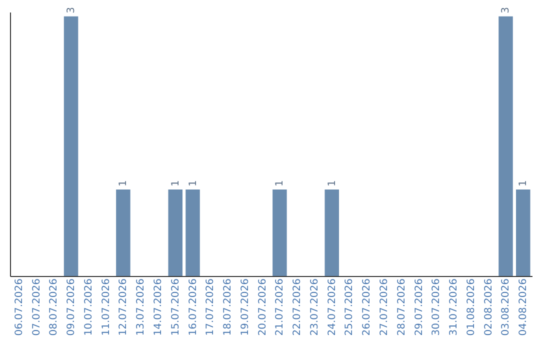 Image resolution: width=540 pixels, height=340 pixels. Describe the element at coordinates (176, 307) in the screenshot. I see `x-tick-label: 15.07.2026` at that location.